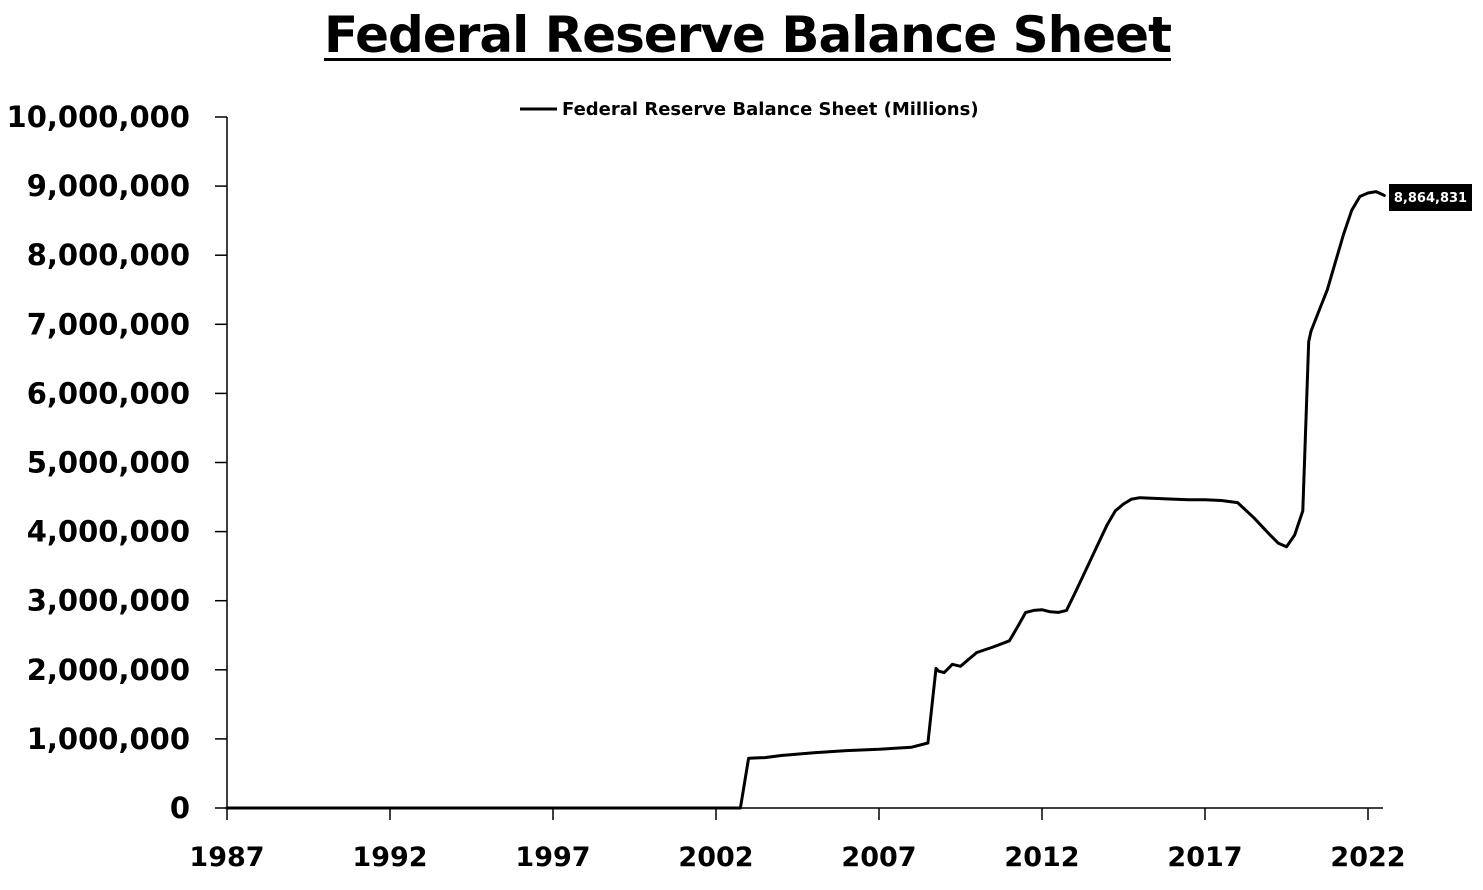 This screenshot has height=890, width=1483. Describe the element at coordinates (748, 35) in the screenshot. I see `chart-title: Federal Reserve Balance Sheet` at that location.